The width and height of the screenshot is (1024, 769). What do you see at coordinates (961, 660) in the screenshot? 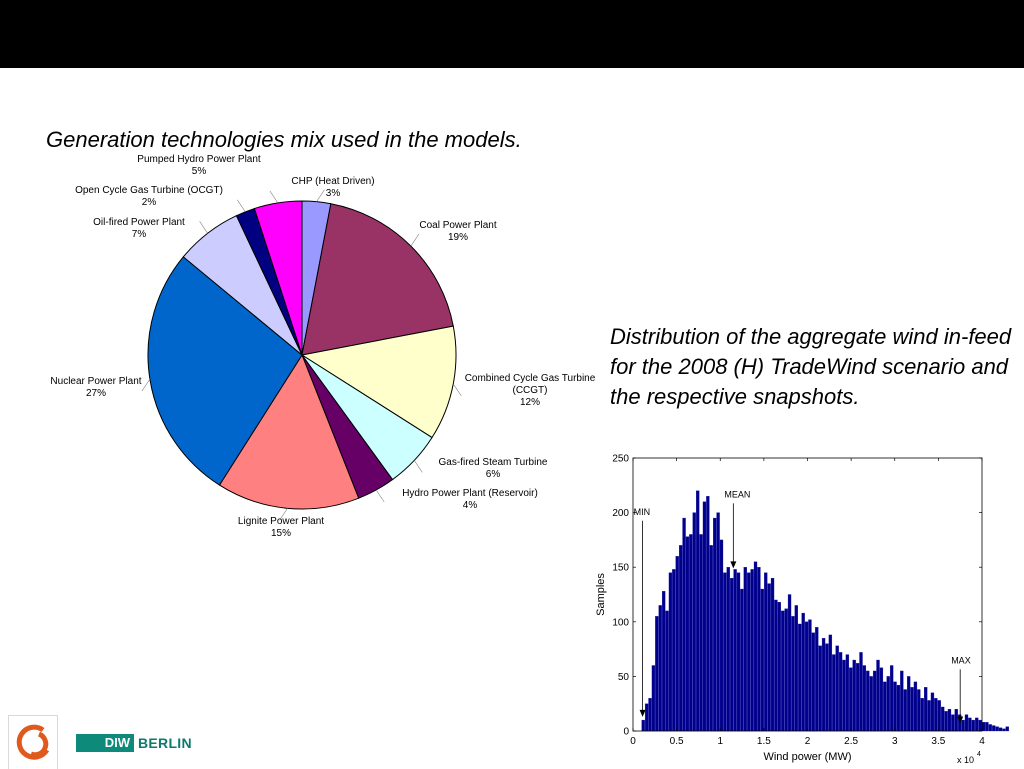
I see `annotation-label: MAX` at bounding box center [961, 660].